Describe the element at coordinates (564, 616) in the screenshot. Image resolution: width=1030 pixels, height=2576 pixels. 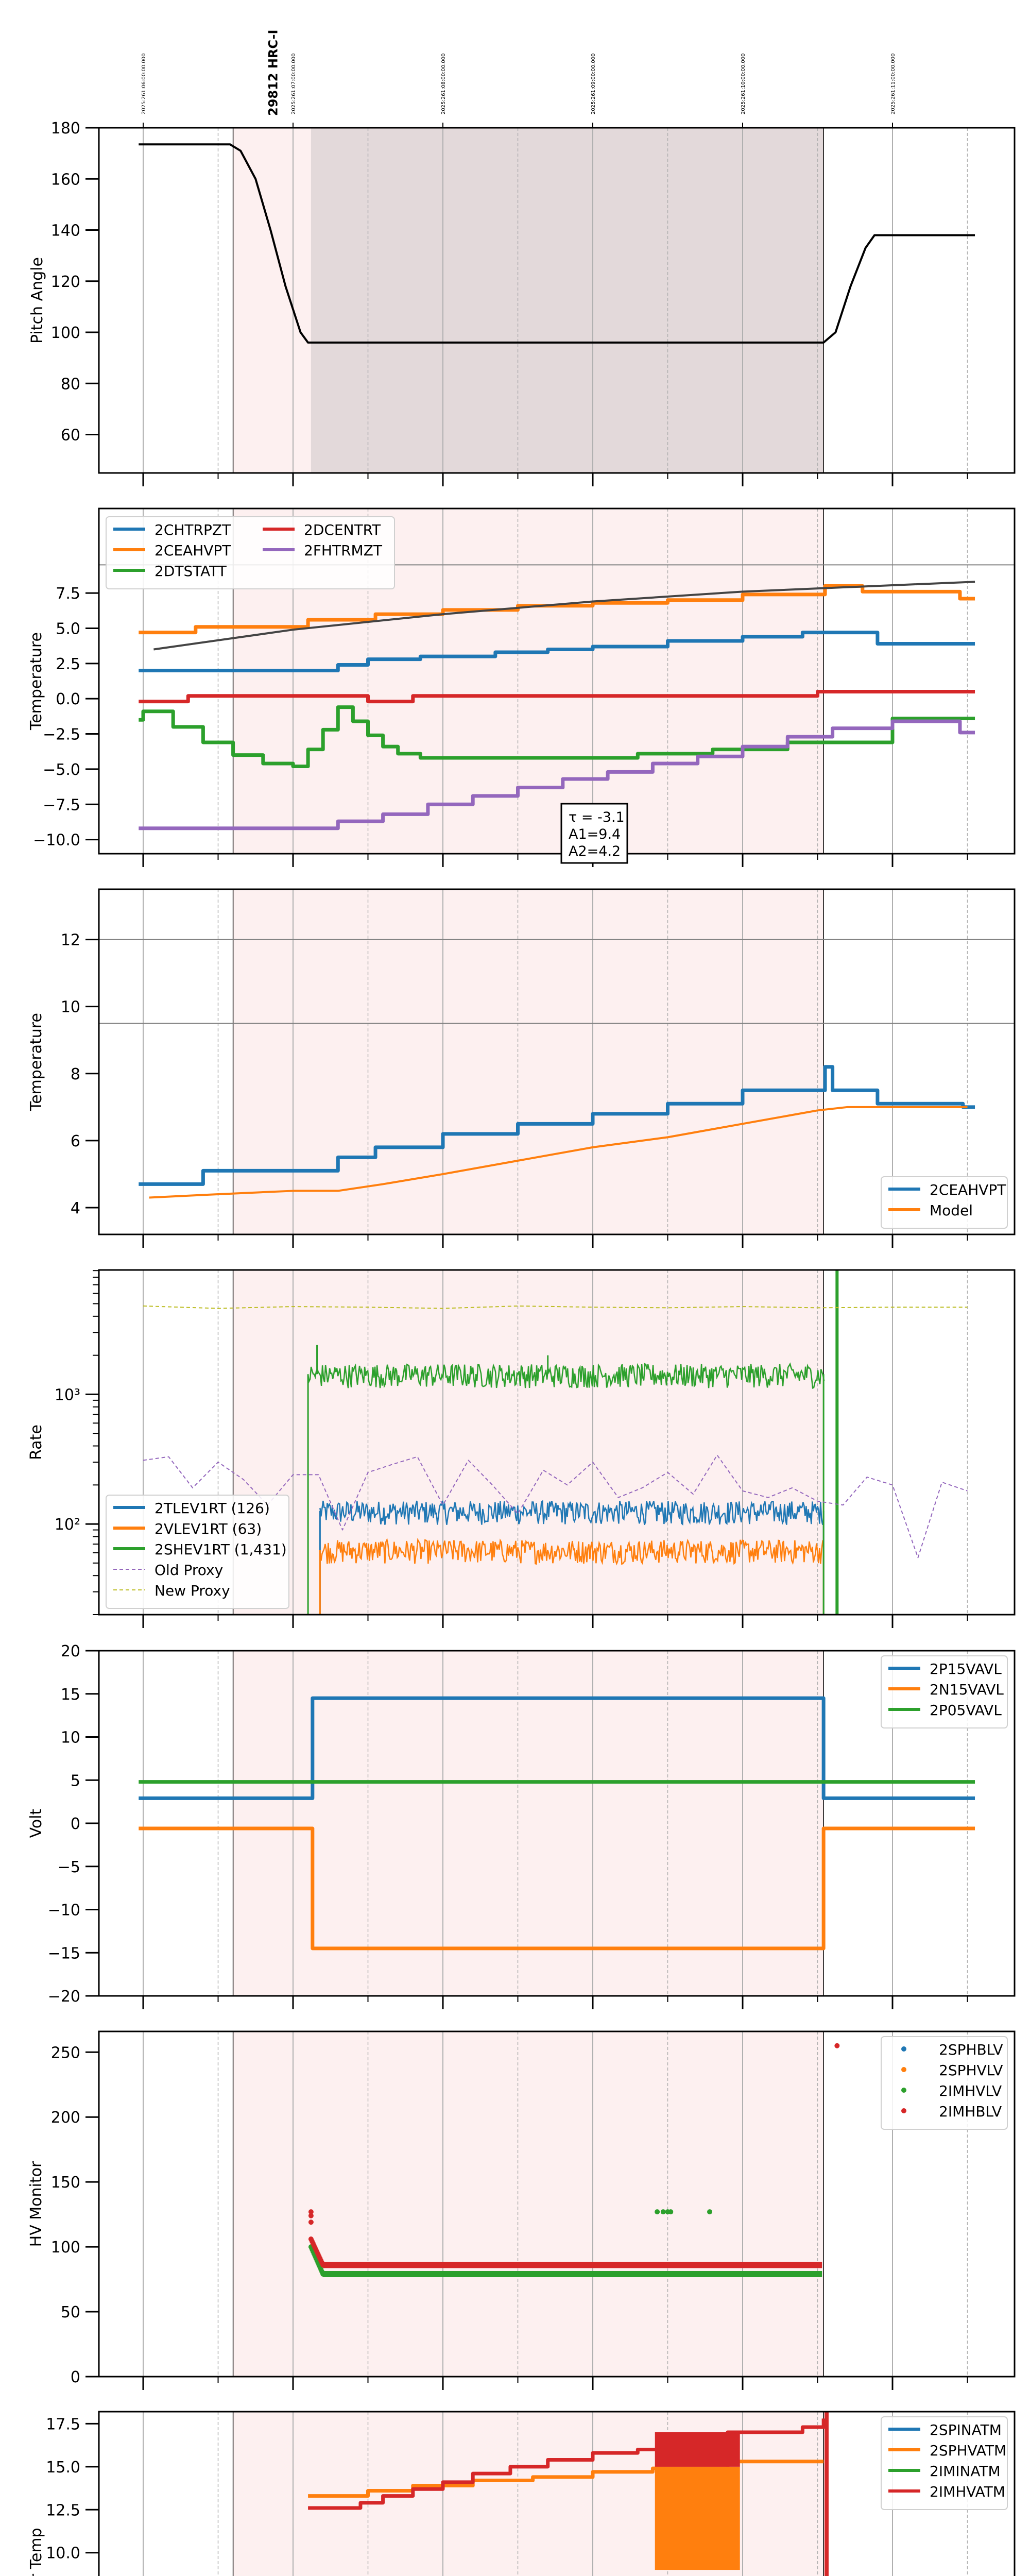
I see `series-model` at that location.